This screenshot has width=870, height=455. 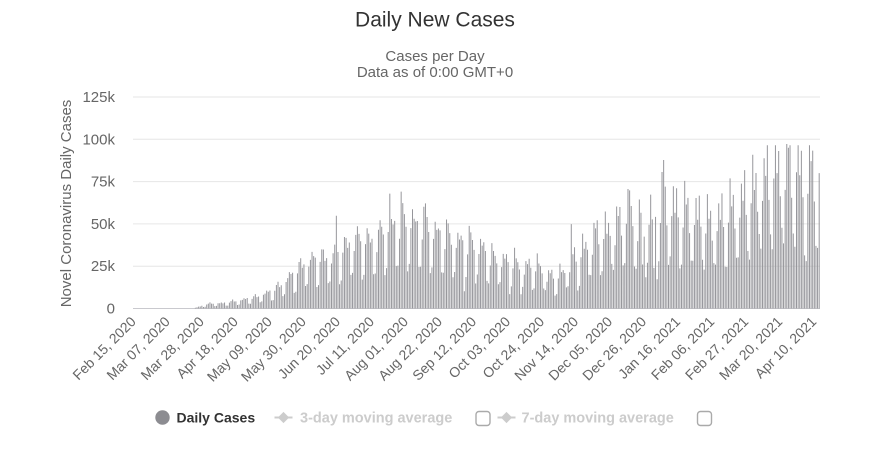 What do you see at coordinates (216, 418) in the screenshot?
I see `svg-text: Daily Cases` at bounding box center [216, 418].